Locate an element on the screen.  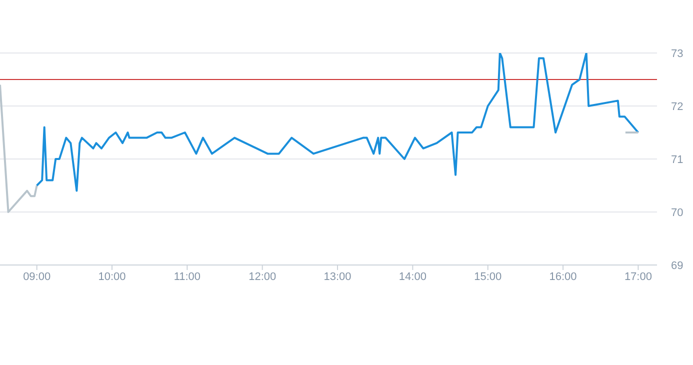
x-tick-label: 10:00 is located at coordinates (112, 276).